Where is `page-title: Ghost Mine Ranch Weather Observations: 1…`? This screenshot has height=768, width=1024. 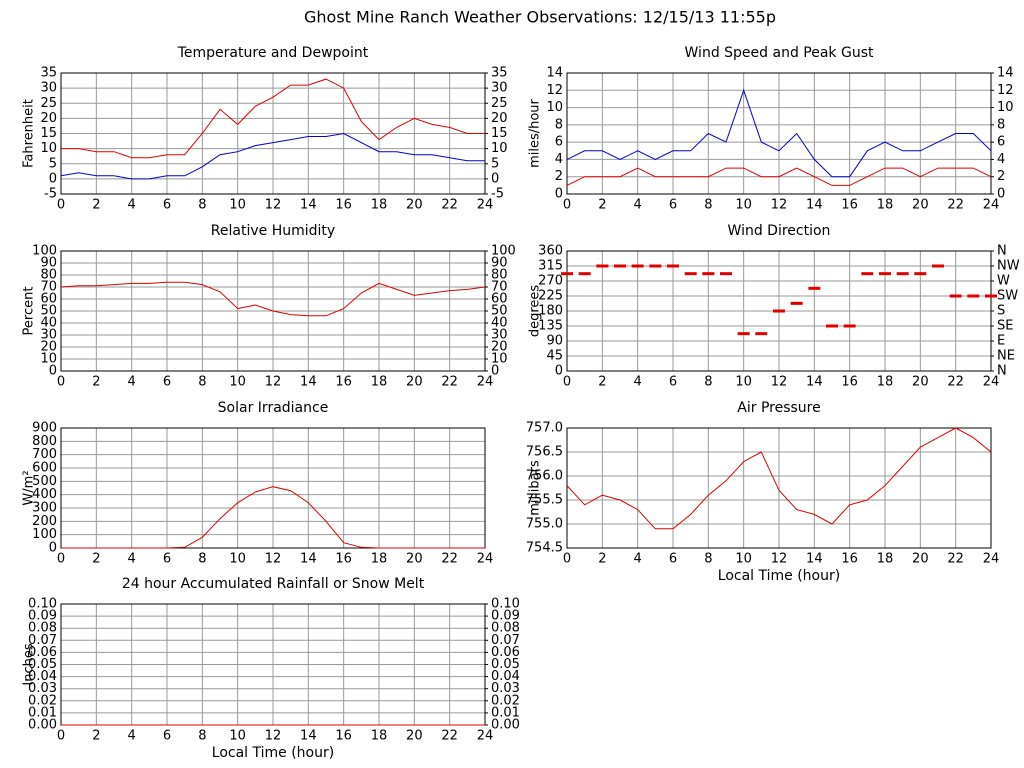 page-title: Ghost Mine Ranch Weather Observations: 1… is located at coordinates (540, 17).